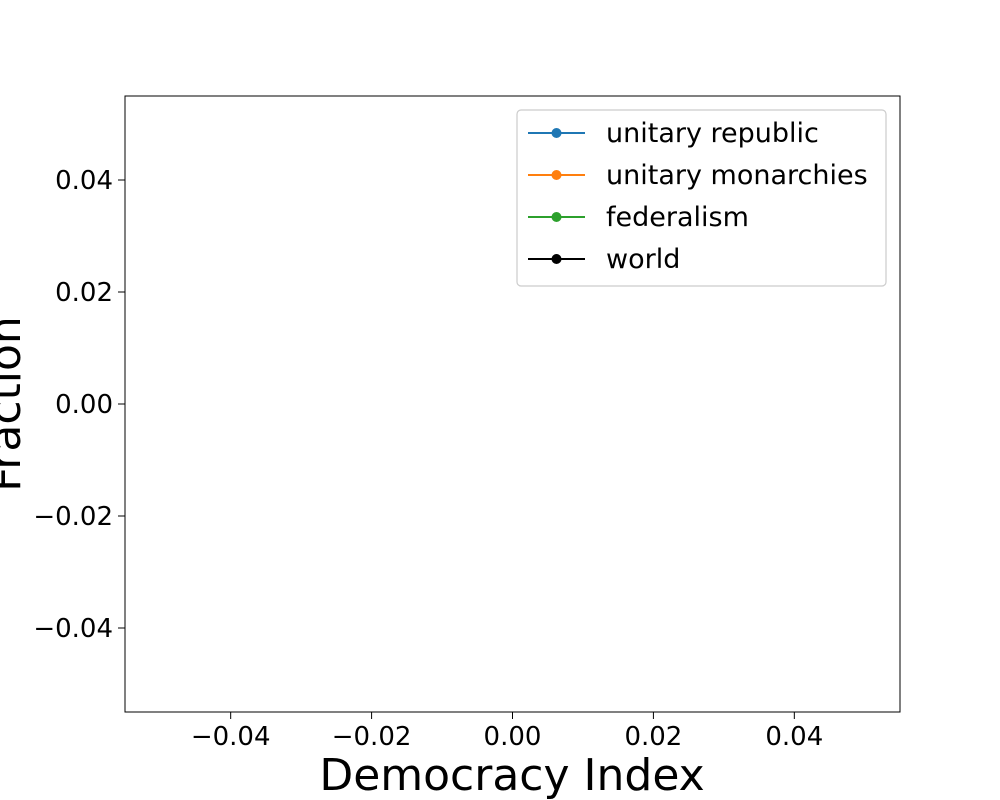 The image size is (1000, 800). Describe the element at coordinates (712, 133) in the screenshot. I see `legend-label: unitary republic` at that location.